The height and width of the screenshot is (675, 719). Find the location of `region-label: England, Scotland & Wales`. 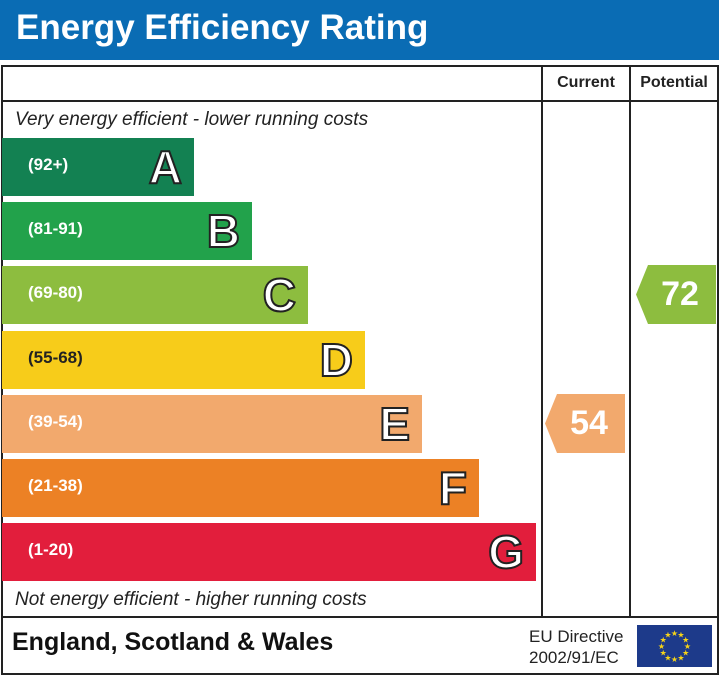

region-label: England, Scotland & Wales is located at coordinates (173, 642).